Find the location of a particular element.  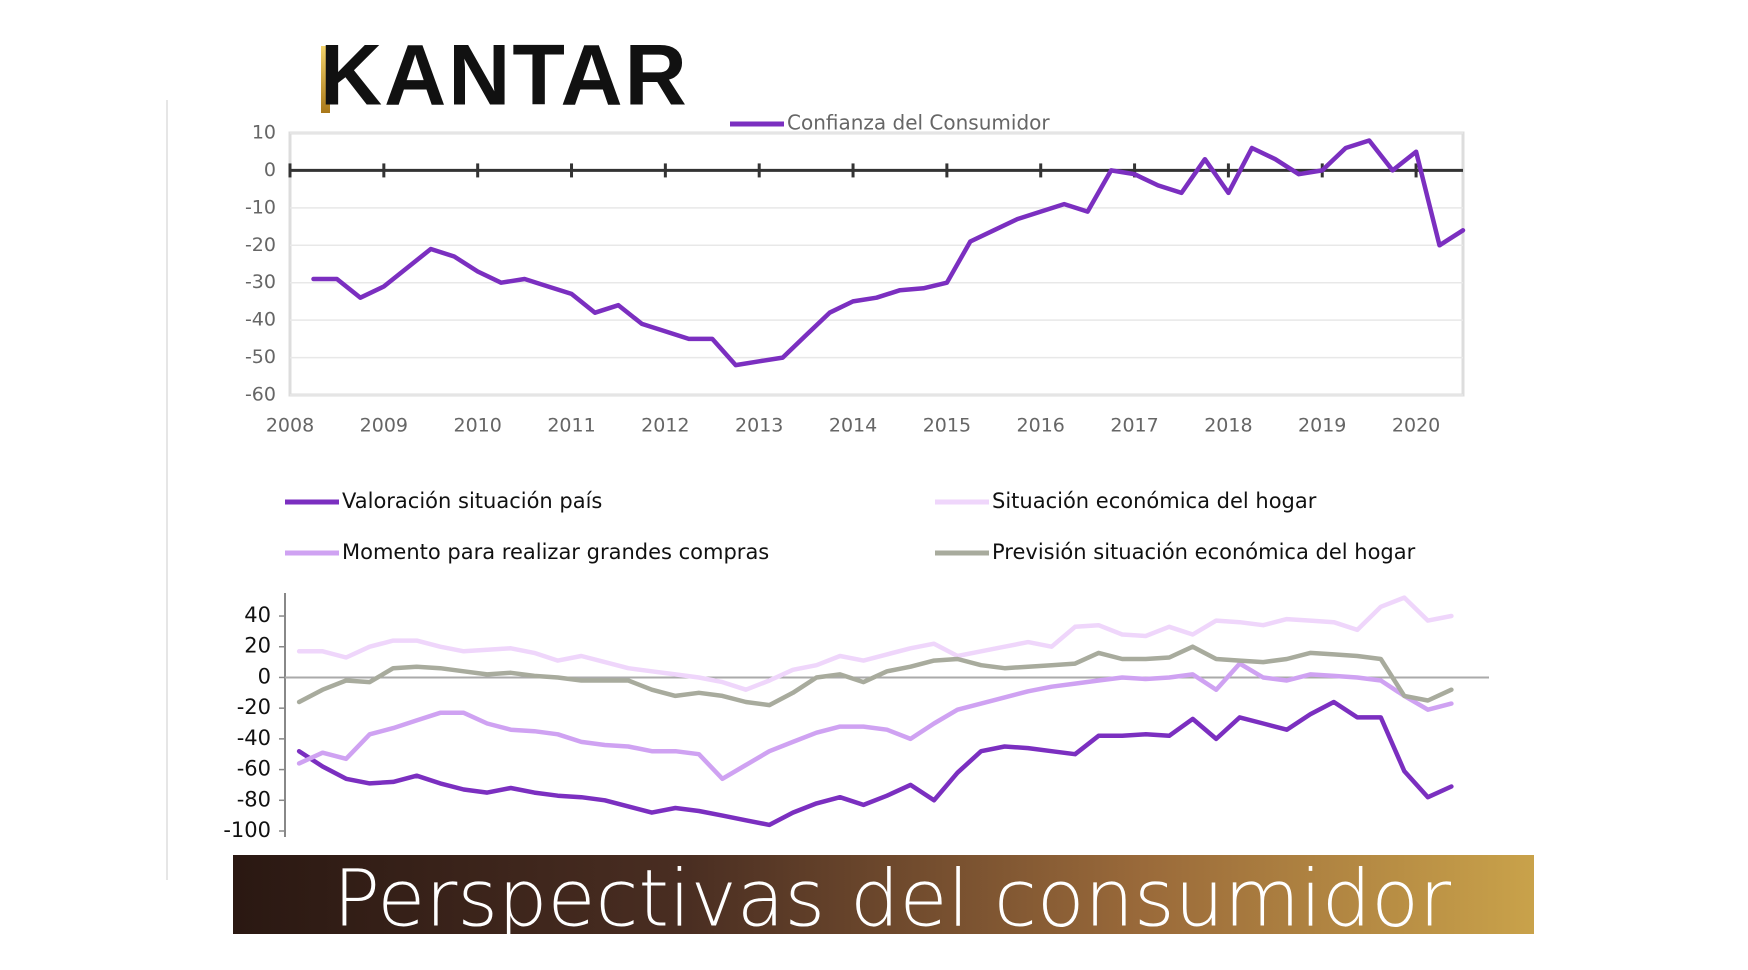

x-tick-label: 2017 is located at coordinates (1134, 426).